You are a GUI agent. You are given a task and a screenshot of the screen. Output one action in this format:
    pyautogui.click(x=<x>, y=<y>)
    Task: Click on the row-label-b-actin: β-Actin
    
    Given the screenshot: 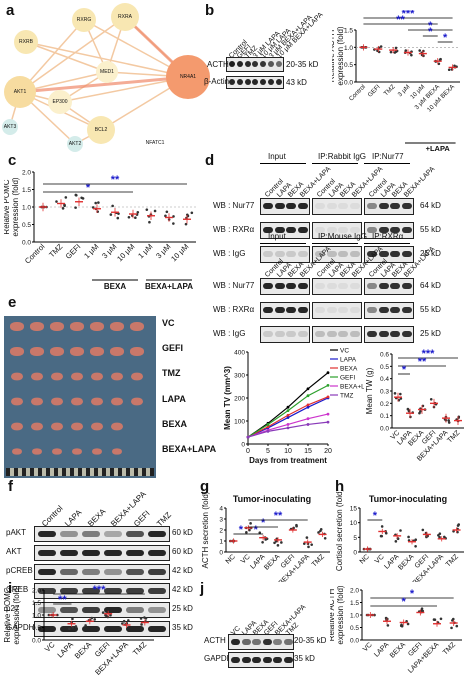 What is the action you would take?
    pyautogui.click(x=217, y=81)
    